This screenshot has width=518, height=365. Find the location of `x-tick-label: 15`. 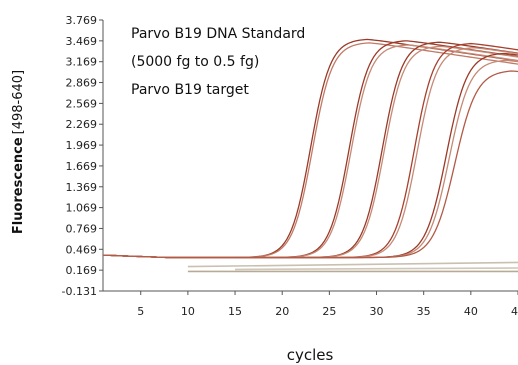

x-tick-label: 15 is located at coordinates (235, 311).